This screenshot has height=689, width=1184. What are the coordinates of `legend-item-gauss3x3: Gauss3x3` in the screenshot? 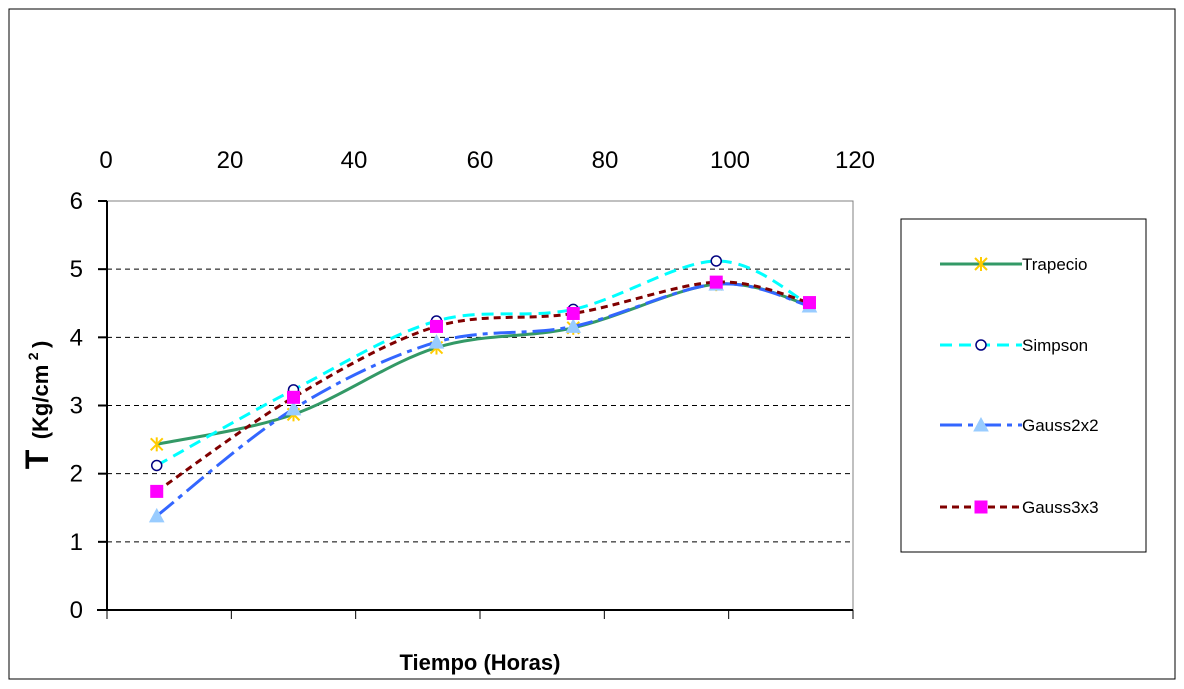 It's located at (1019, 507).